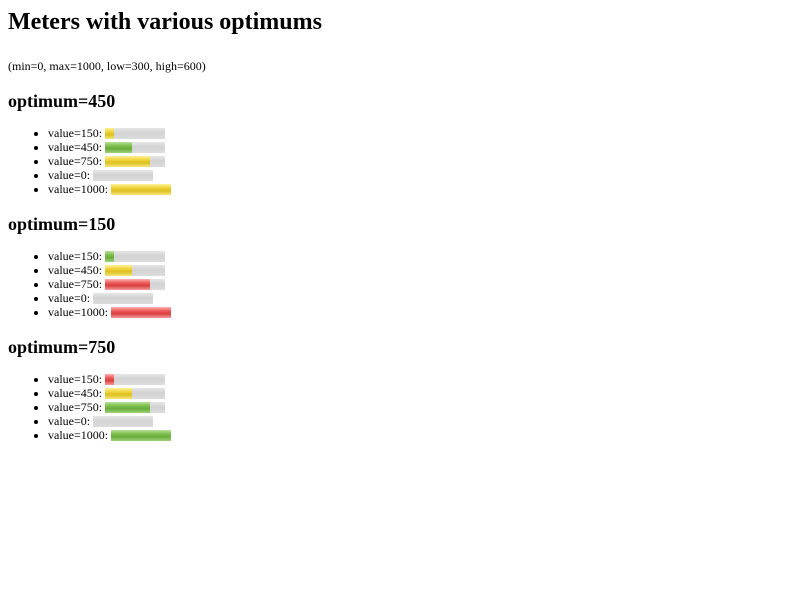  What do you see at coordinates (62, 224) in the screenshot?
I see `section-heading: optimum=150` at bounding box center [62, 224].